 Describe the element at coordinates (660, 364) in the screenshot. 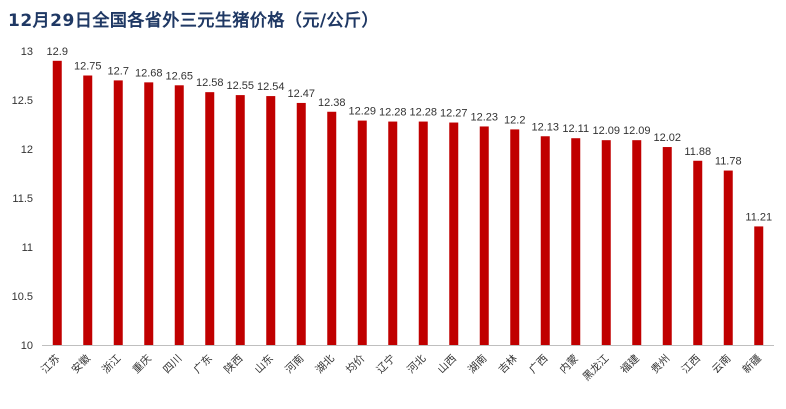

I see `category-label: 贵州` at that location.